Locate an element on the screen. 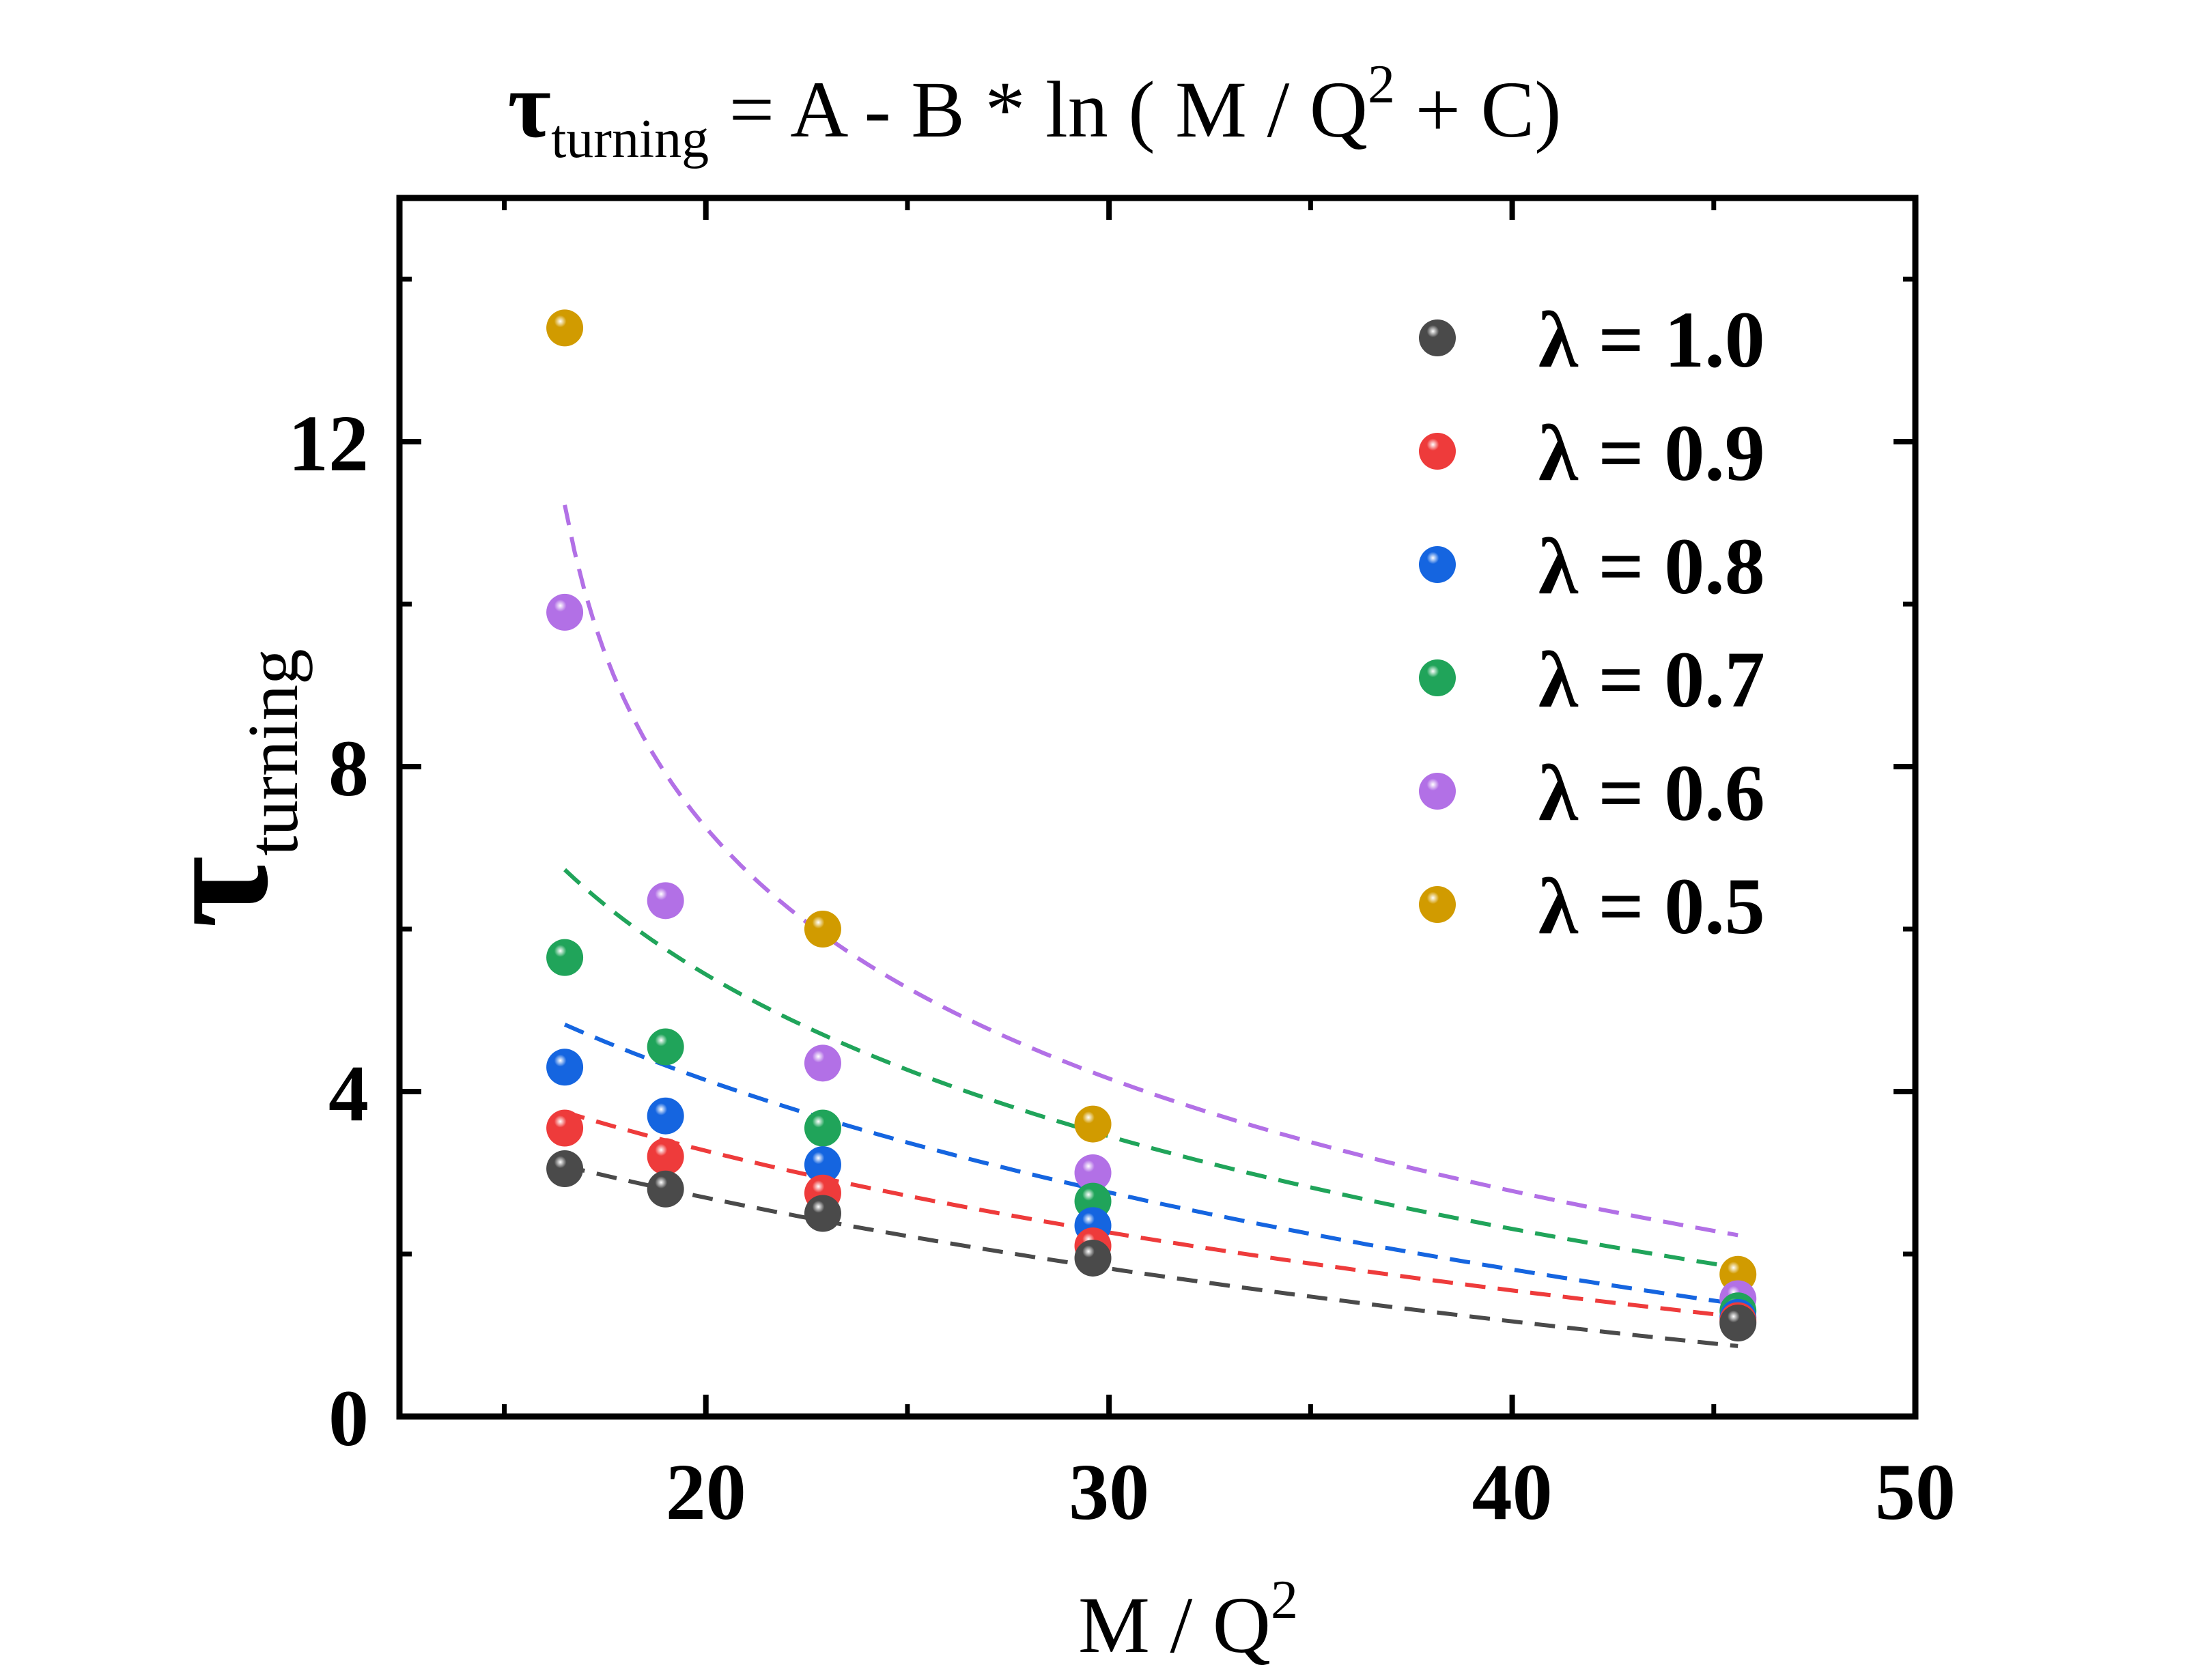  y-tick-label: 12 is located at coordinates (328, 443).